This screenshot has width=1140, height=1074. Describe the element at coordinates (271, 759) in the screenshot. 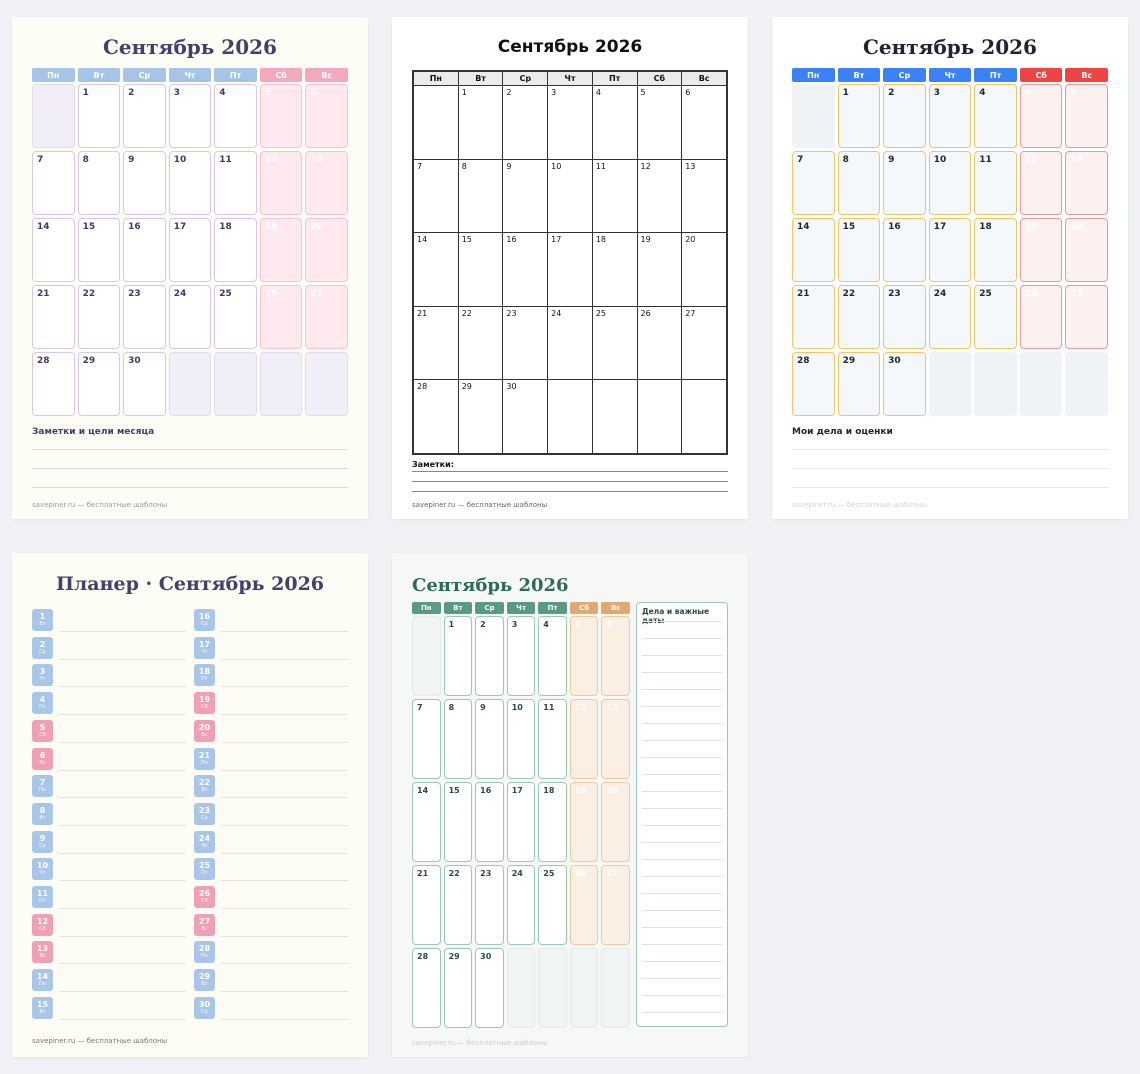

I see `planner-day-row: 21 Пн` at that location.